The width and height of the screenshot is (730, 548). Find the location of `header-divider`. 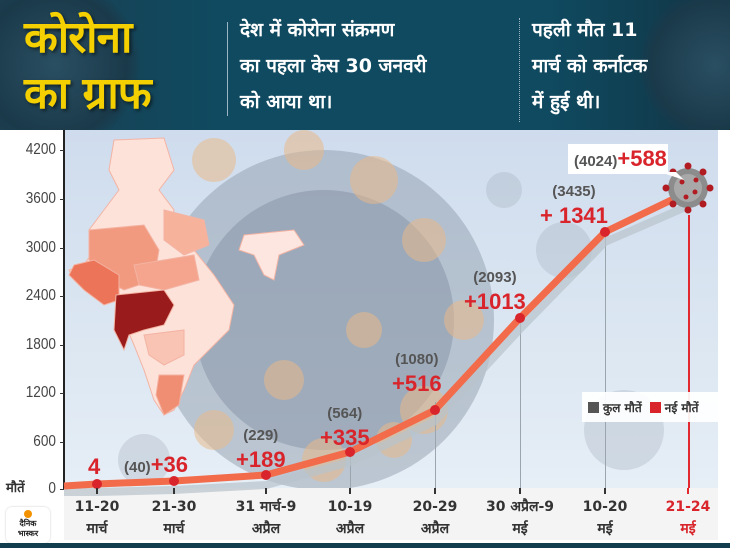

header-divider is located at coordinates (227, 69).